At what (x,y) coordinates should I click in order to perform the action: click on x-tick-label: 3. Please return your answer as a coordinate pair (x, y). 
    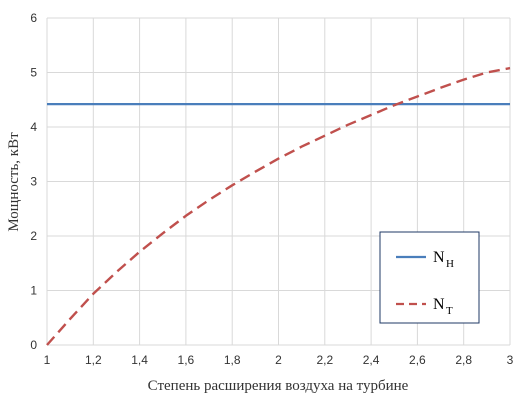
    Looking at the image, I should click on (510, 360).